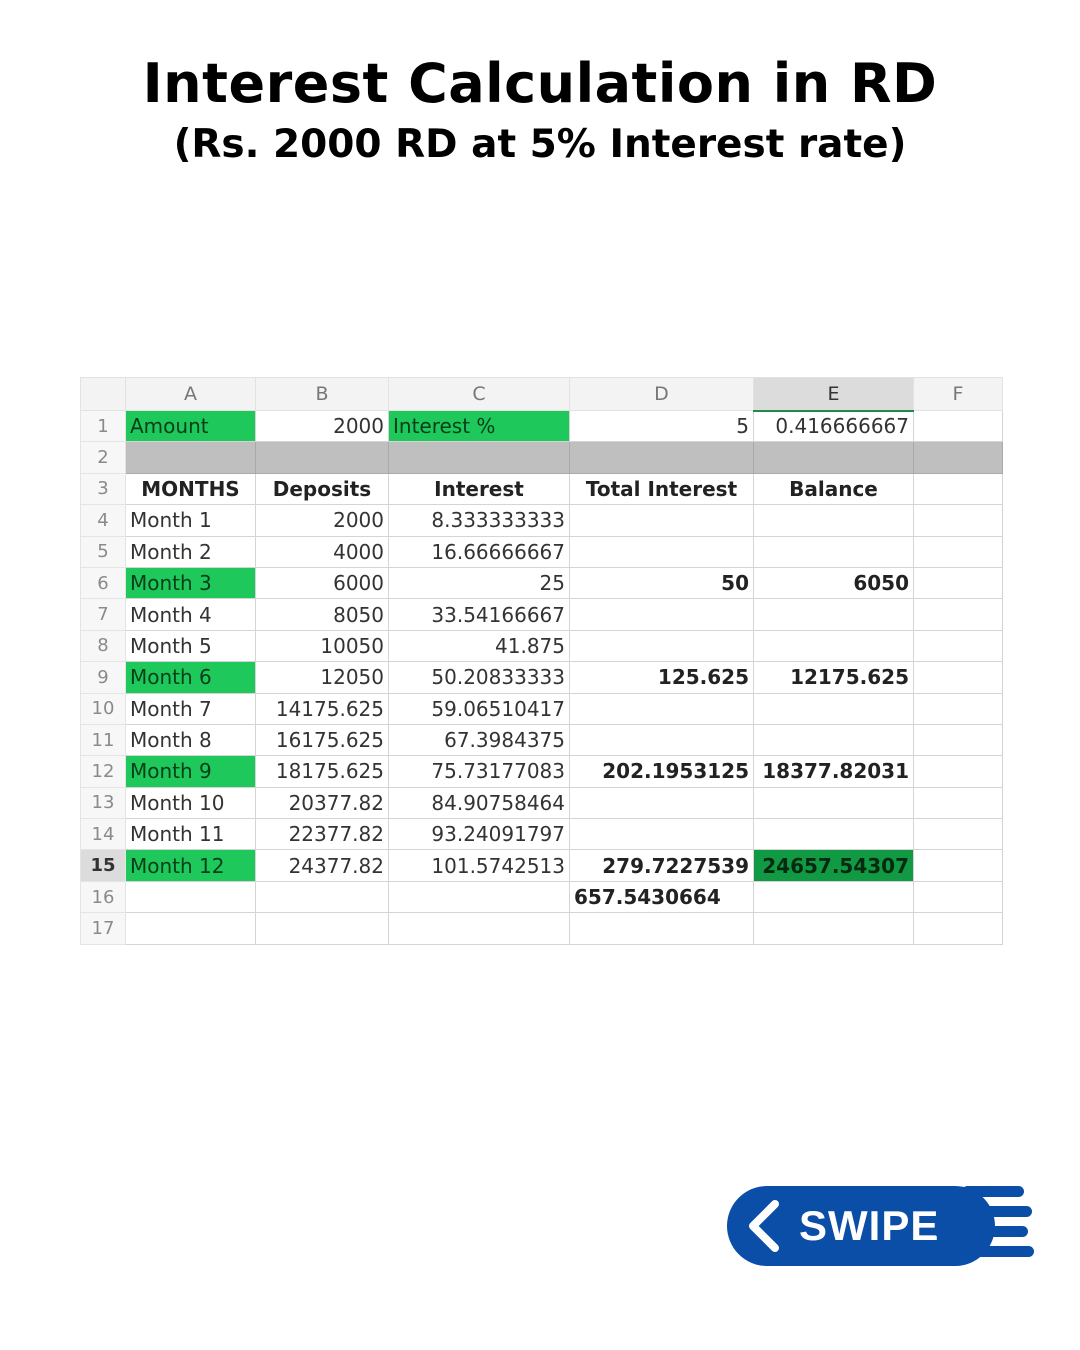  I want to click on row-header: 5, so click(103, 551).